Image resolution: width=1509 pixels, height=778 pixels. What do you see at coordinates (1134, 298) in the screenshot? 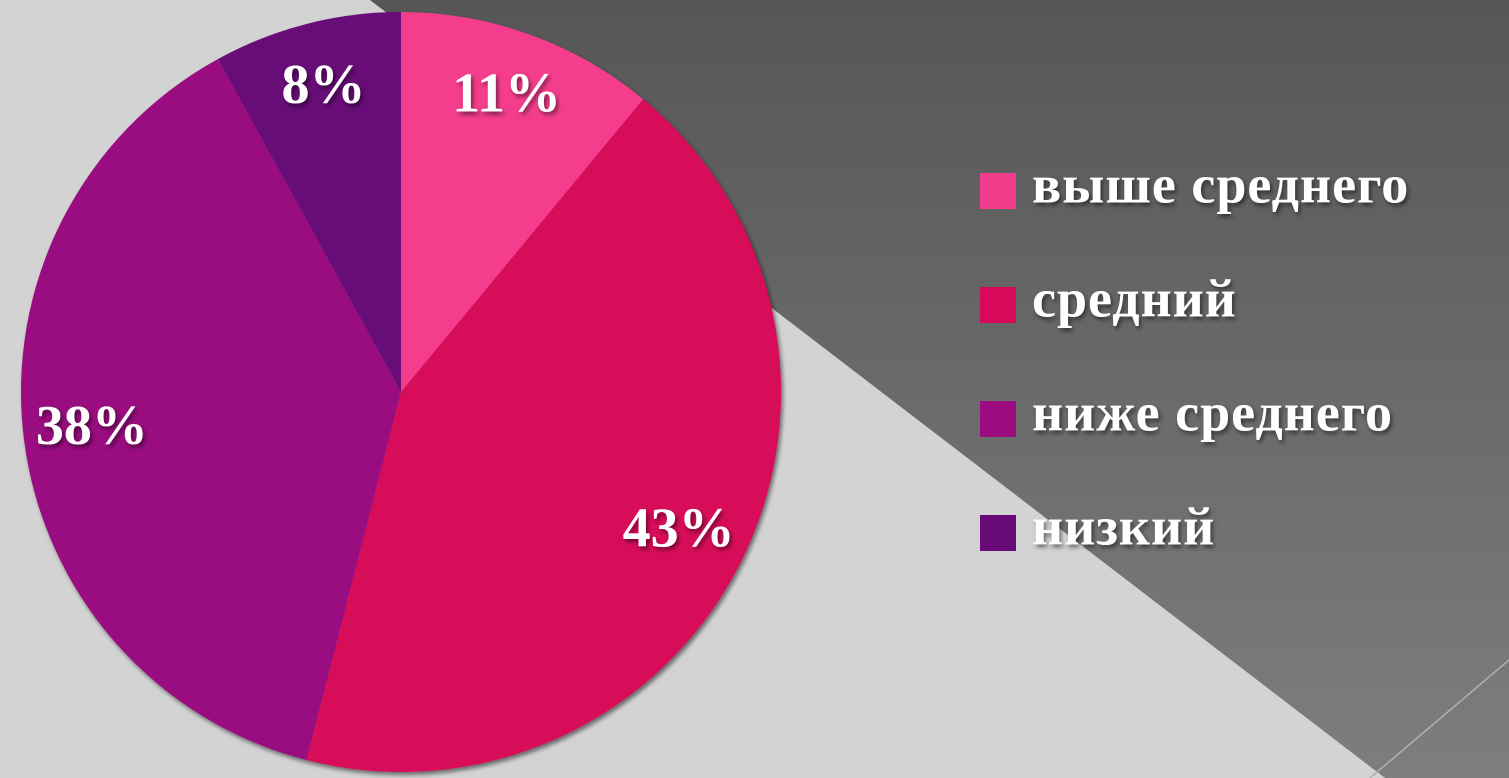
I see `legend-label: средний` at bounding box center [1134, 298].